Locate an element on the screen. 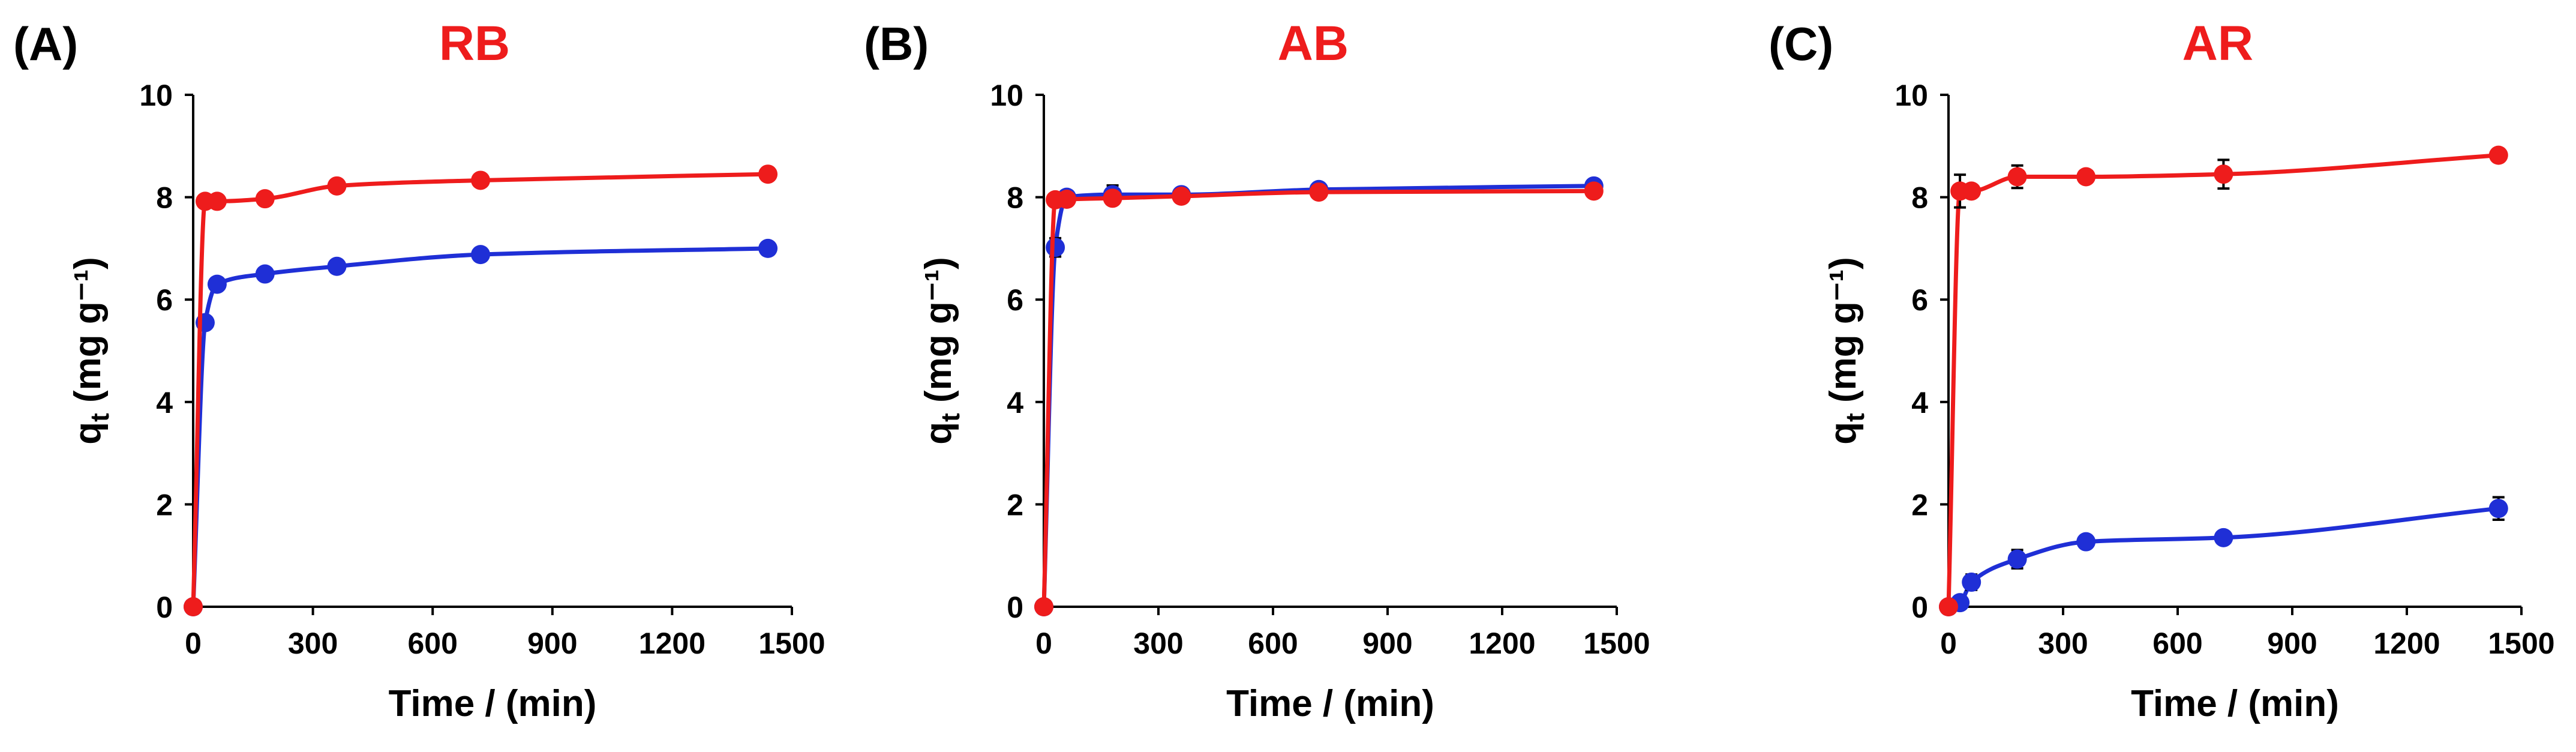  chart-title: AR is located at coordinates (2217, 44).